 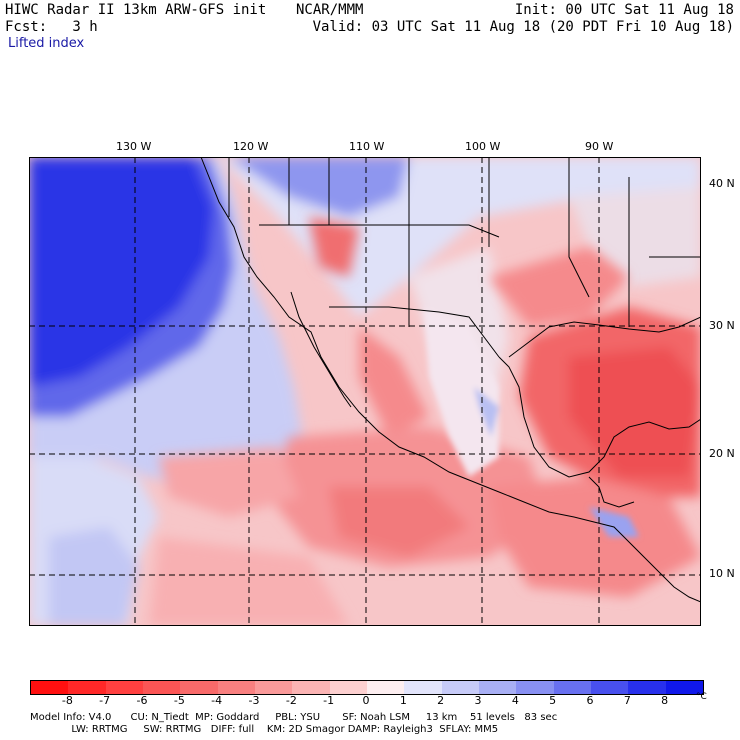 I want to click on colorbar-tick-label: -8, so click(x=67, y=700).